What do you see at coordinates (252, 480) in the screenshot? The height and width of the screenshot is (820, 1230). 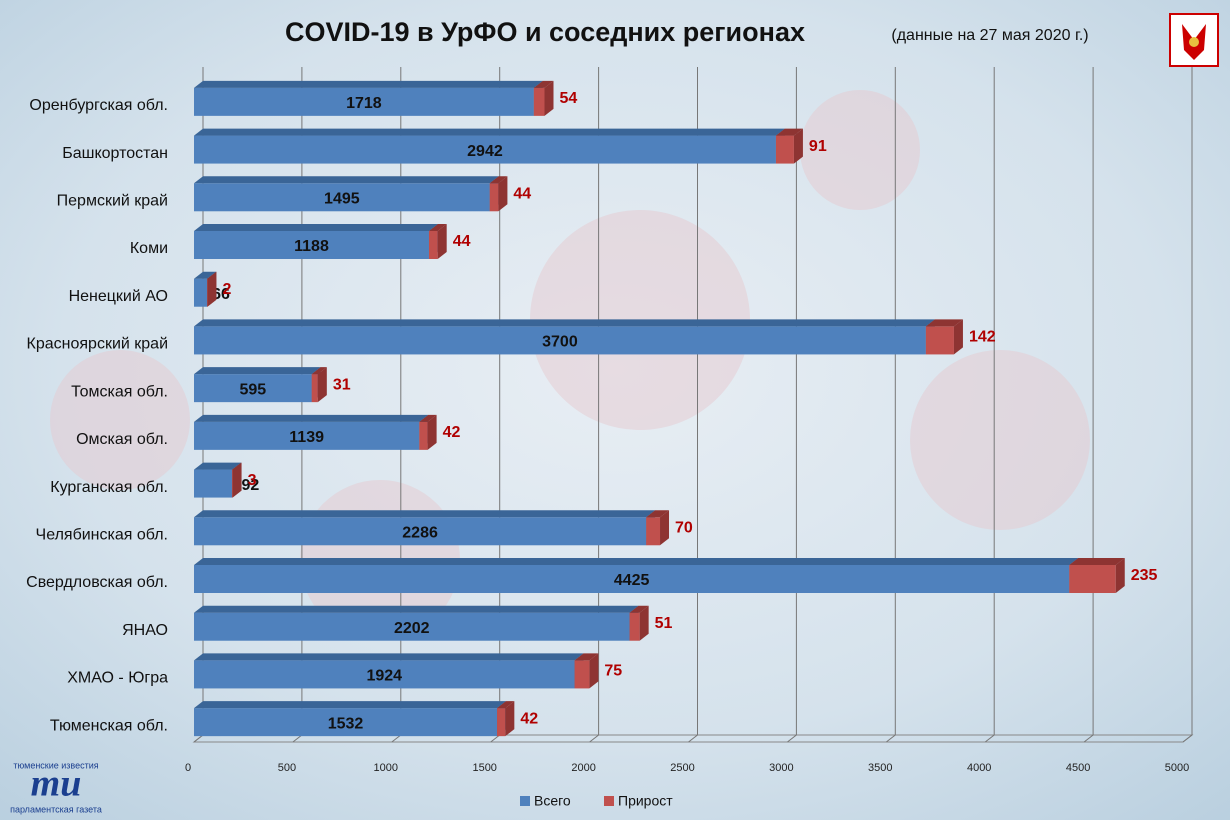 I see `value-label: 3` at bounding box center [252, 480].